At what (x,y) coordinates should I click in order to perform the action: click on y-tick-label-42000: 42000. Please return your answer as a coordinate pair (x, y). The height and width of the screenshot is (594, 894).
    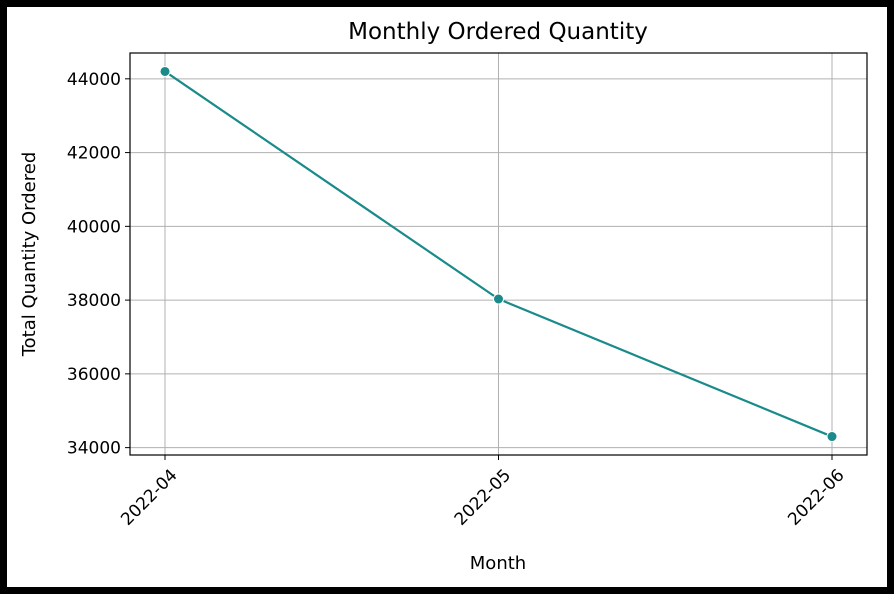
    Looking at the image, I should click on (94, 154).